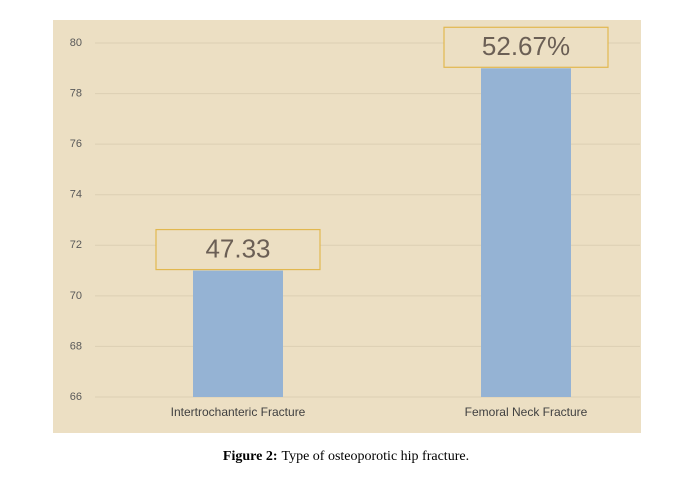 The width and height of the screenshot is (691, 477). What do you see at coordinates (76, 245) in the screenshot?
I see `y-tick-label: 72` at bounding box center [76, 245].